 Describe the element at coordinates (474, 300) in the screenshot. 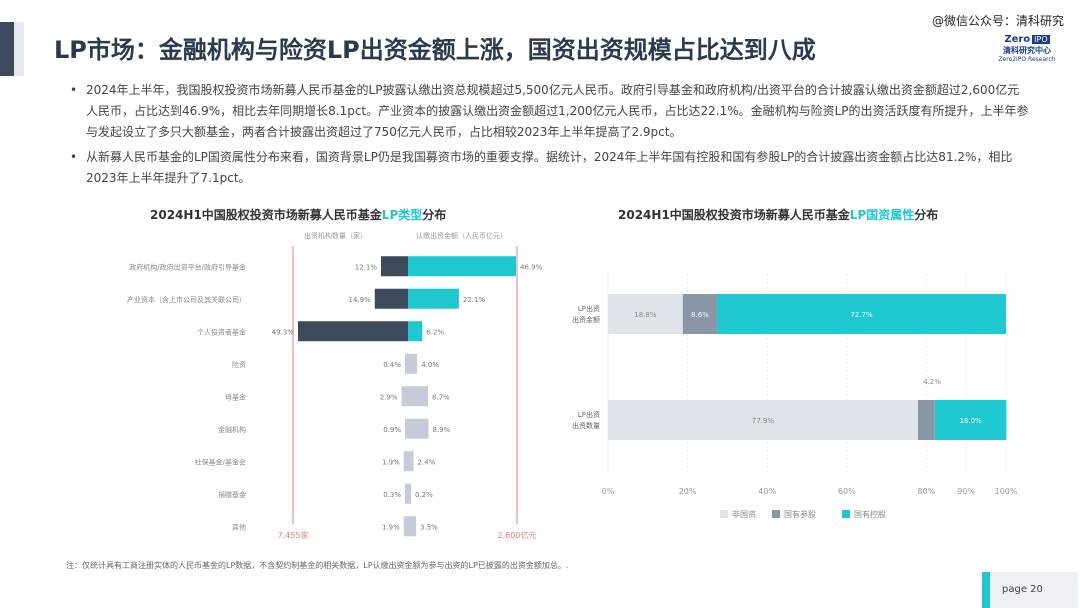

I see `value-label: 22.1%` at that location.